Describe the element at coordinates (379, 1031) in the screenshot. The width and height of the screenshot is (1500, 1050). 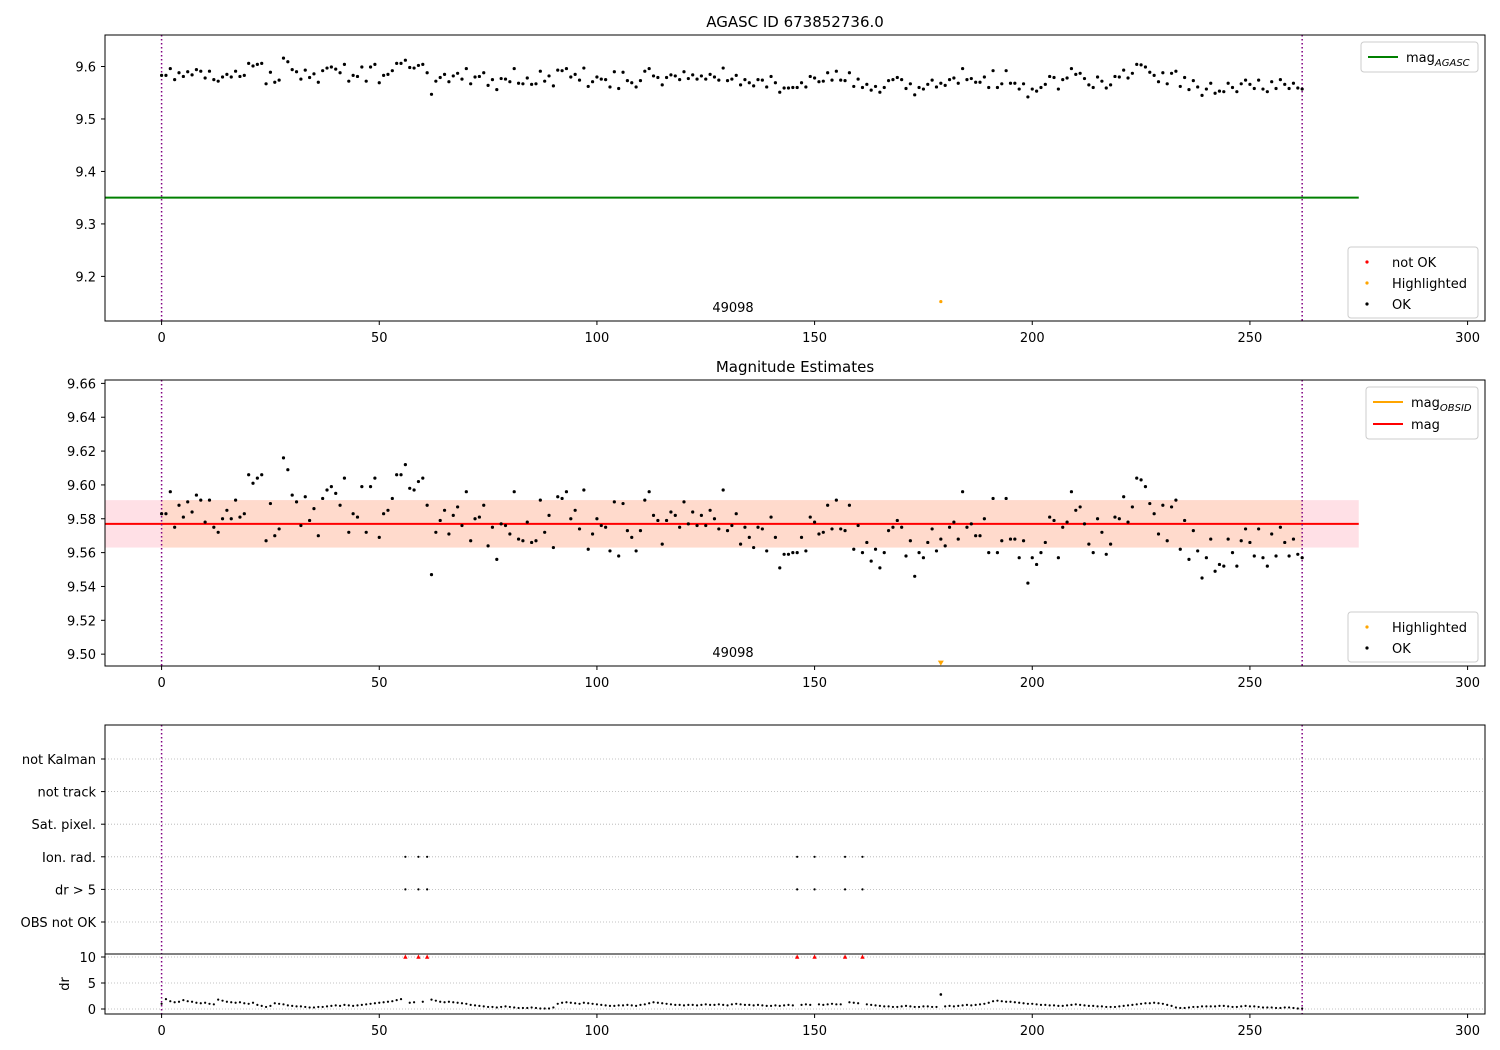
I see `flags-x-tick-label: 50` at that location.